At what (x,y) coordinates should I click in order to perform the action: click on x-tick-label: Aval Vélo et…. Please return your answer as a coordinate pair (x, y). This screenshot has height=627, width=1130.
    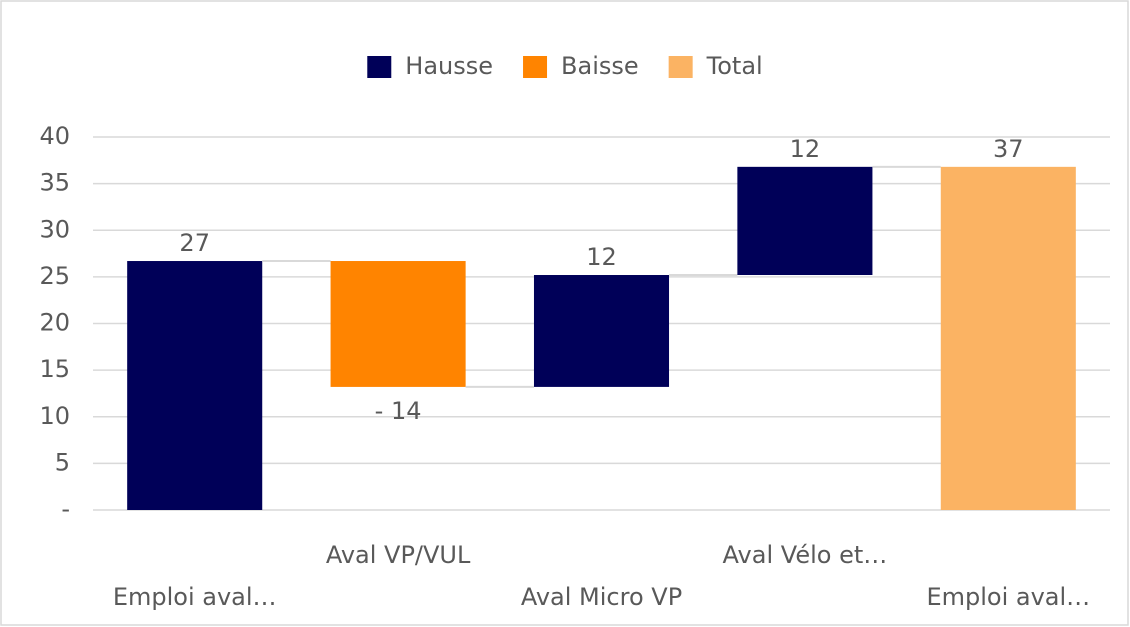
    Looking at the image, I should click on (805, 555).